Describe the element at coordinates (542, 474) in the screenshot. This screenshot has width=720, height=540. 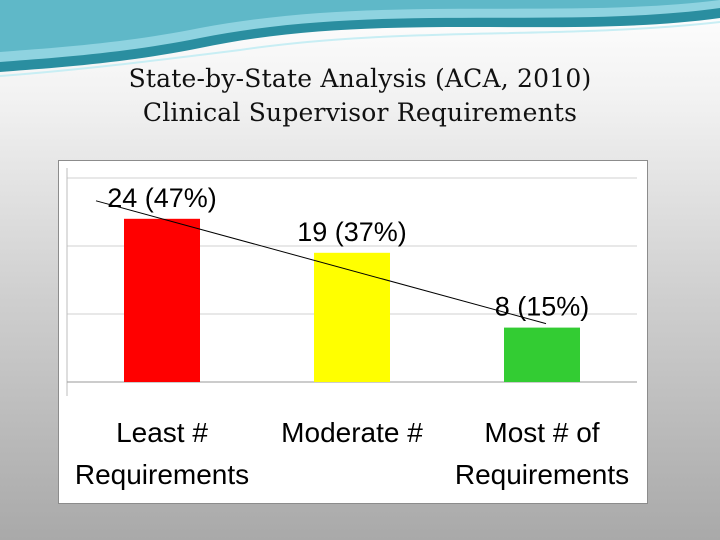
I see `category-label-3-line-2: Requirements` at that location.